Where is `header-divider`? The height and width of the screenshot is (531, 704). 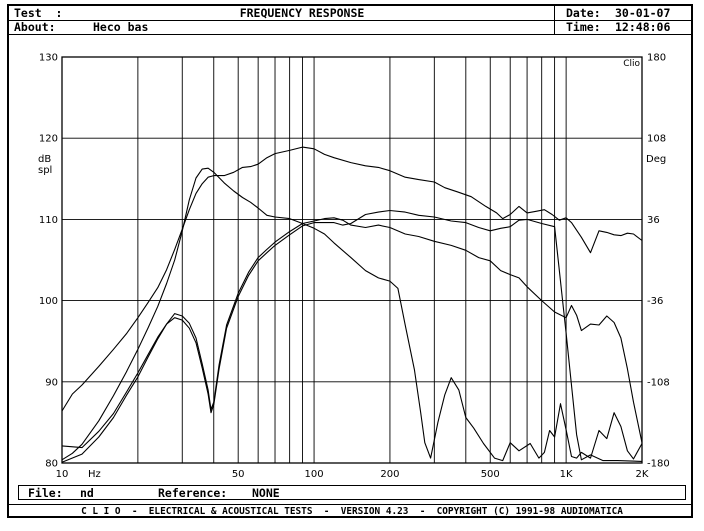
header-divider is located at coordinates (350, 34).